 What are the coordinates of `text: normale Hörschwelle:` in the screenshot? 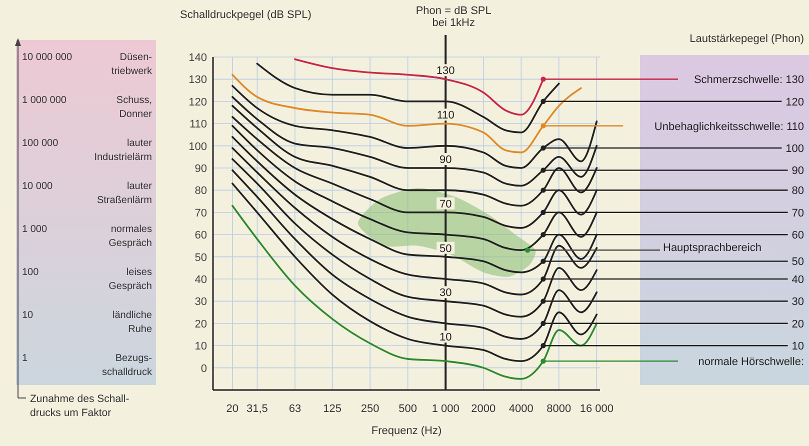 It's located at (751, 362).